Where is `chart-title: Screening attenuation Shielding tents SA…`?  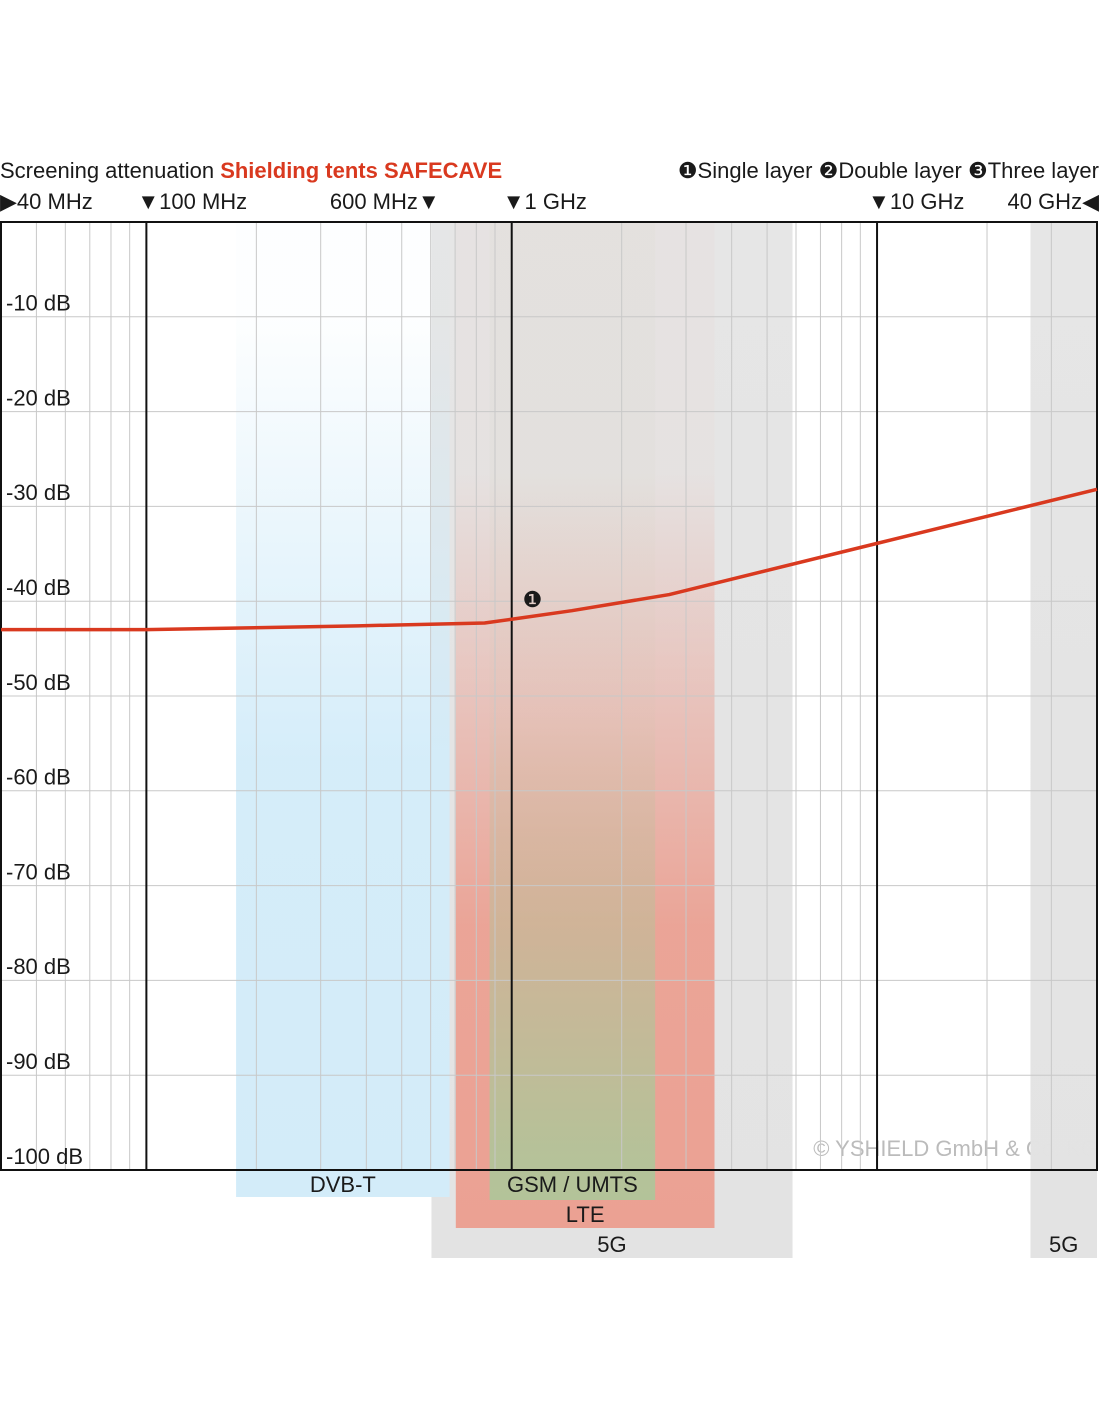
chart-title: Screening attenuation Shielding tents SA… is located at coordinates (251, 170).